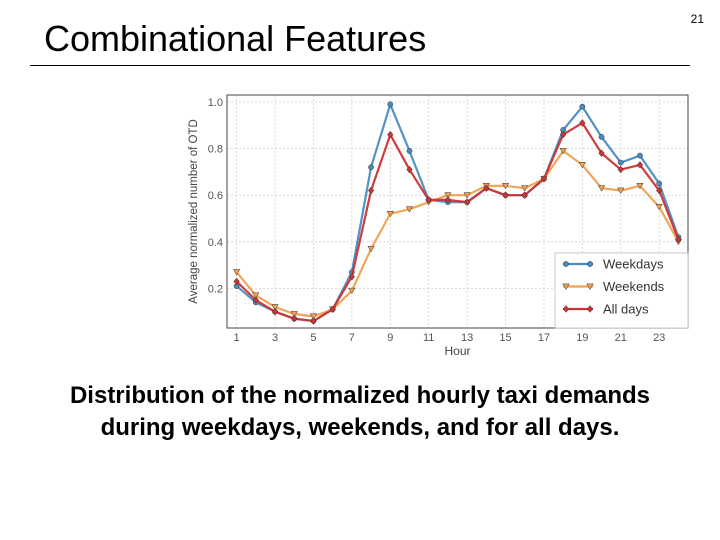  What do you see at coordinates (215, 196) in the screenshot?
I see `y-tick-label: 0.6` at bounding box center [215, 196].